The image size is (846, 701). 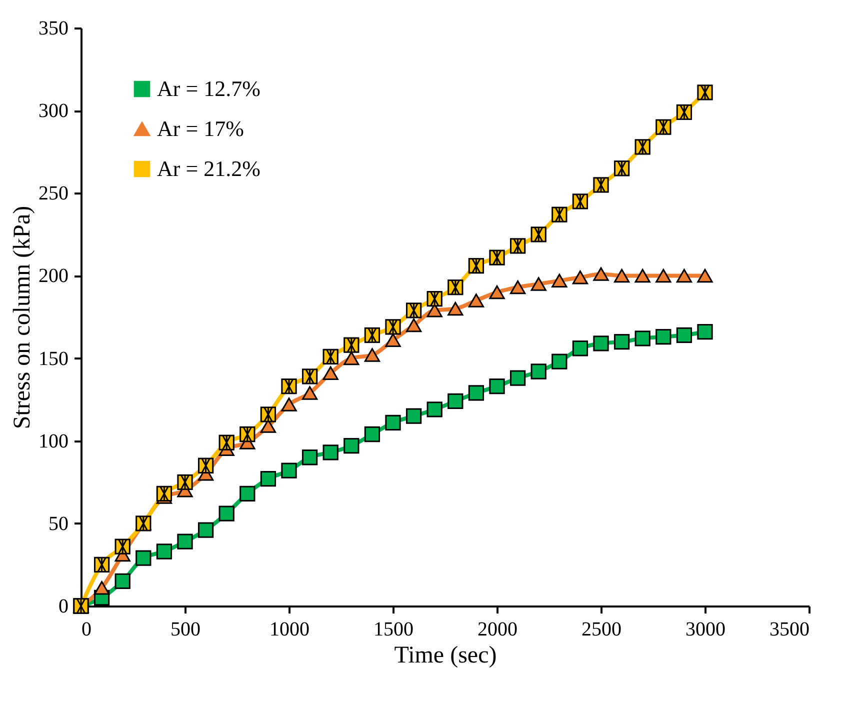 I want to click on y-axis-title: Stress on column (kPa), so click(x=23, y=318).